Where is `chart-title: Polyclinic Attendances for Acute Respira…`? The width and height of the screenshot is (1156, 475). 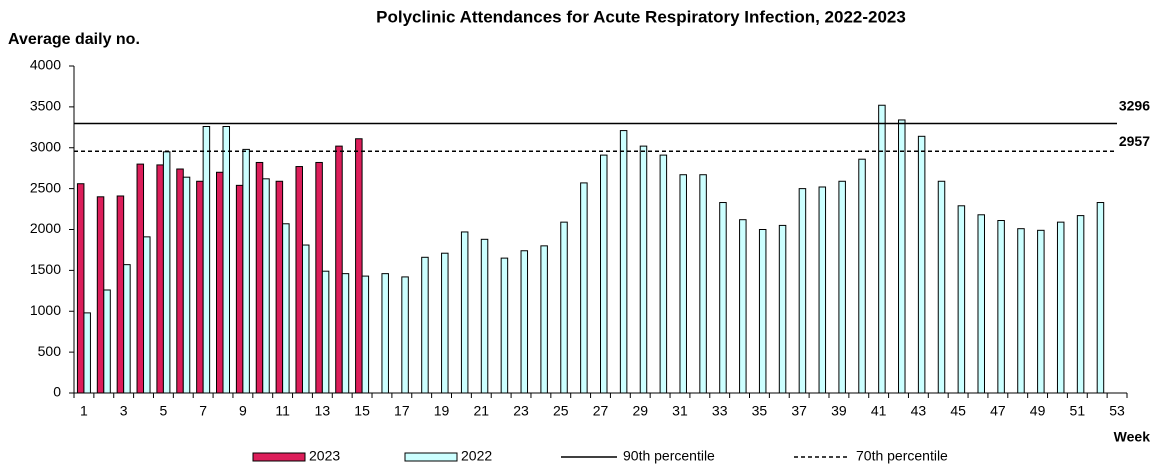 chart-title: Polyclinic Attendances for Acute Respira… is located at coordinates (641, 16).